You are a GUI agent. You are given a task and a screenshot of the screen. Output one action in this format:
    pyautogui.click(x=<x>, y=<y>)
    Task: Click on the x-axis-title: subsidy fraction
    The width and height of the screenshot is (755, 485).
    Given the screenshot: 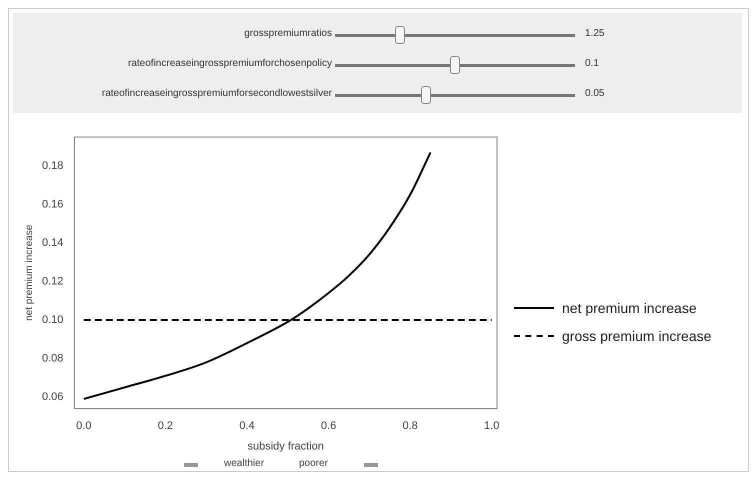 What is the action you would take?
    pyautogui.click(x=285, y=446)
    